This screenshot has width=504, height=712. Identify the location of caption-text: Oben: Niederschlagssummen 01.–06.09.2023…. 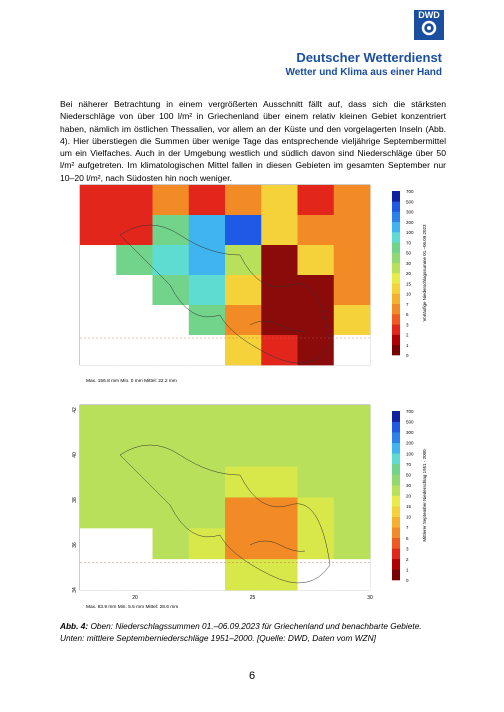
(241, 632).